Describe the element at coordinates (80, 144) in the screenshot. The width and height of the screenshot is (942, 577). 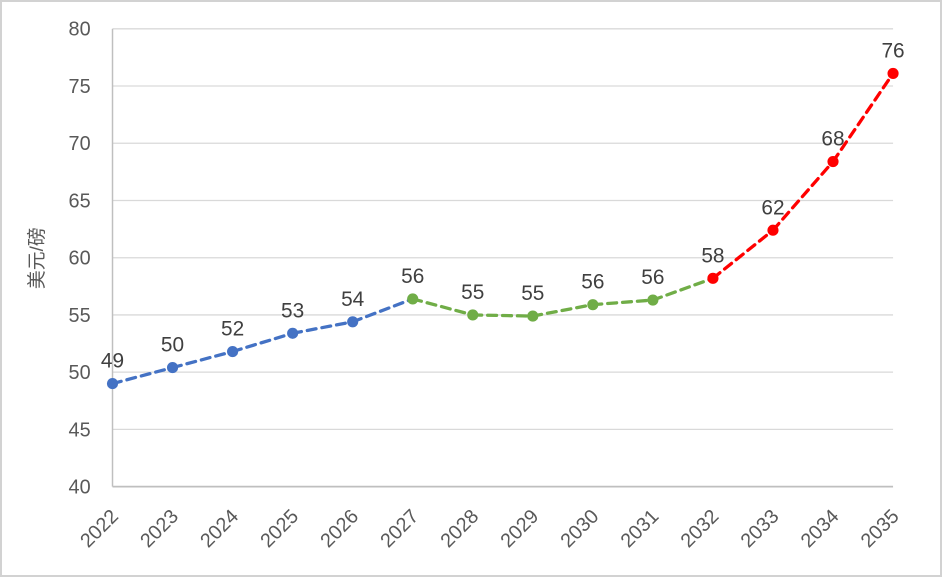
I see `y-tick-label: 70` at that location.